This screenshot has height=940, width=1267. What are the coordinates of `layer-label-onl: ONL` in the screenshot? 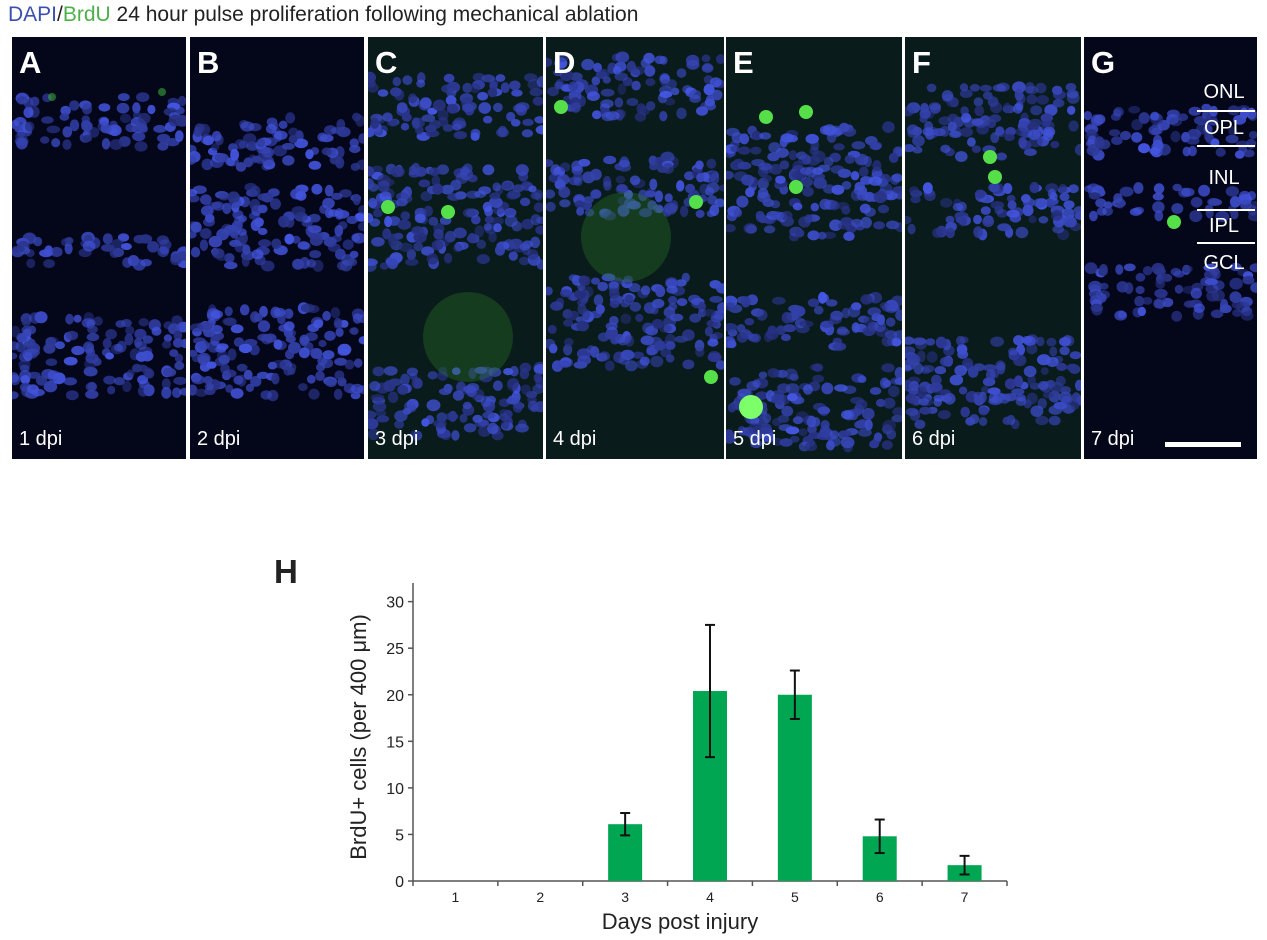 It's located at (1224, 92).